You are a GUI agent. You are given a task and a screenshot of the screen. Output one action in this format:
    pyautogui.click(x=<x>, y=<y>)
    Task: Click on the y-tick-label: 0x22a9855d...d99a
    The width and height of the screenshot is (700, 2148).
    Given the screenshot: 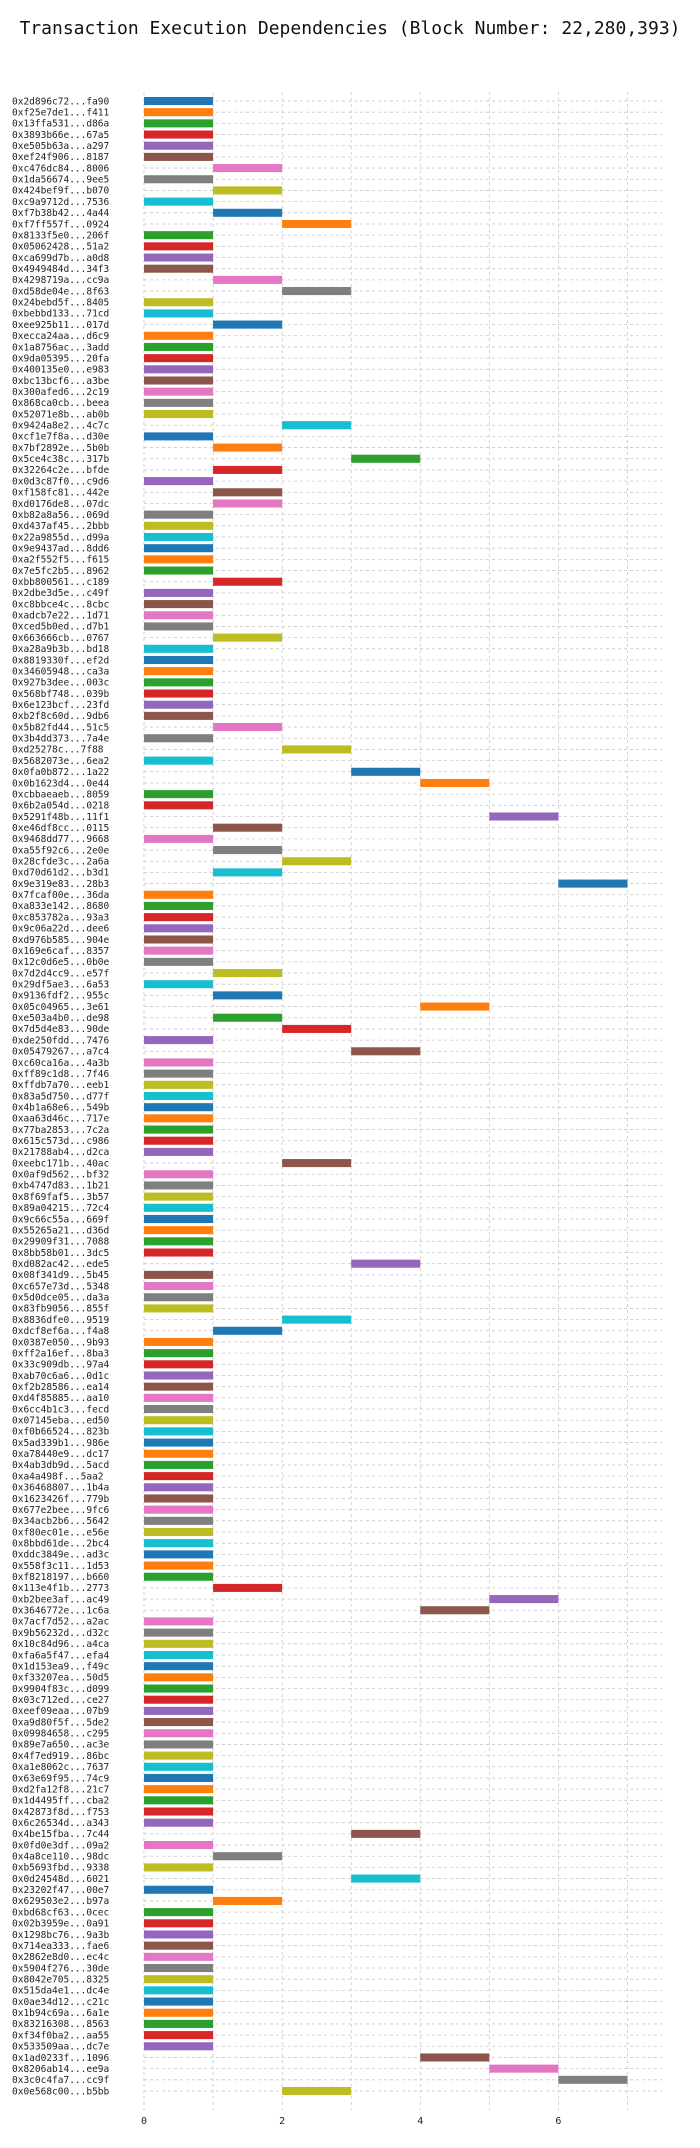 What is the action you would take?
    pyautogui.click(x=60, y=537)
    